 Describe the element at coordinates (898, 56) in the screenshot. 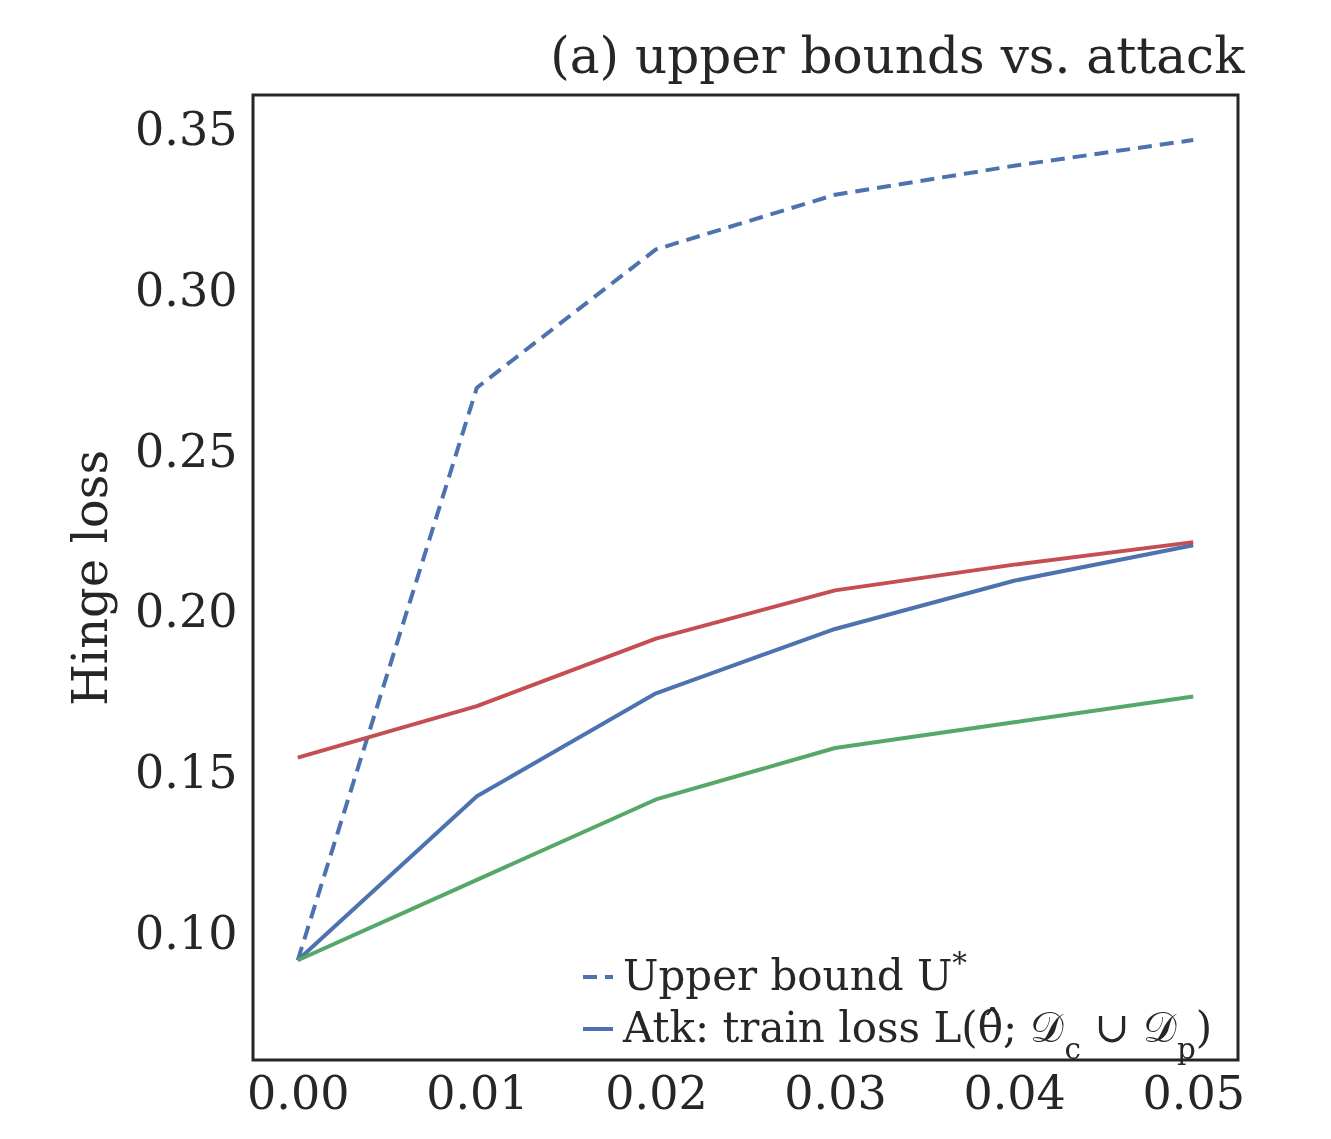

I see `chart-title: (a) upper bounds vs. attack` at that location.